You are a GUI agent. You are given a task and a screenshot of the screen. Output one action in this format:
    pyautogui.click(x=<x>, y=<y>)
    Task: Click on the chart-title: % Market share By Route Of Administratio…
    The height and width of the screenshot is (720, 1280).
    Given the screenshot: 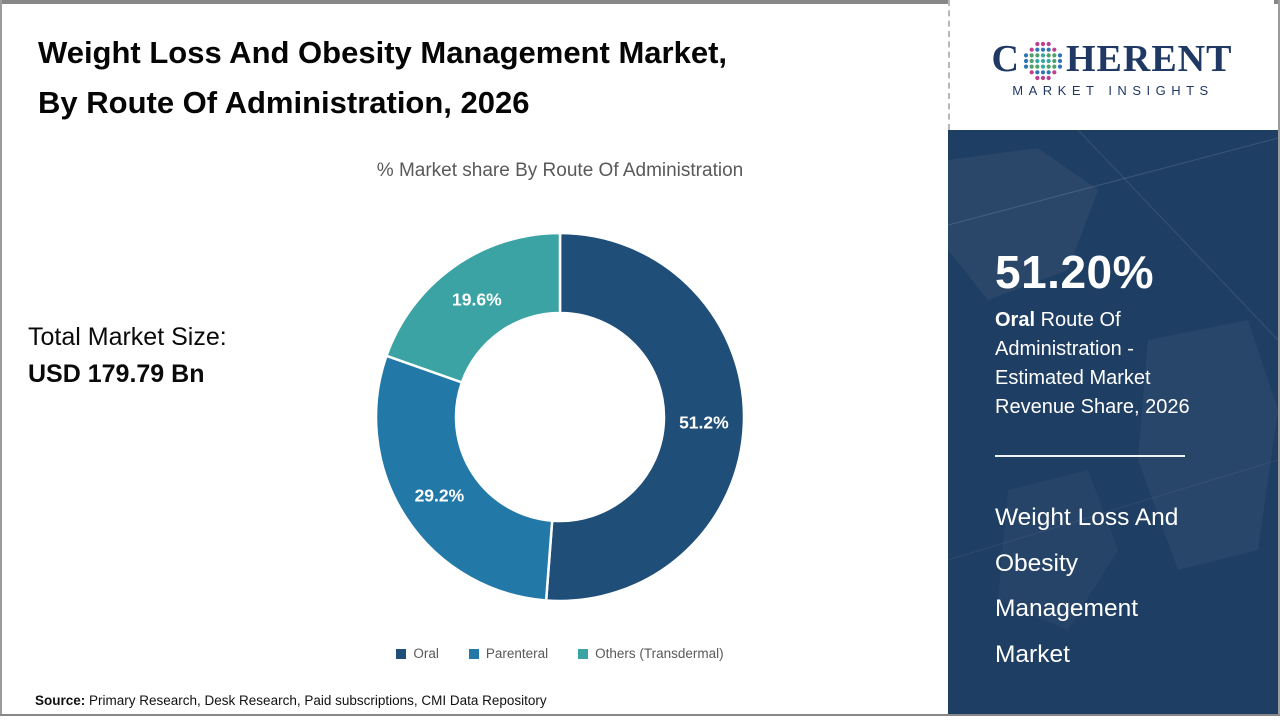 What is the action you would take?
    pyautogui.click(x=560, y=170)
    